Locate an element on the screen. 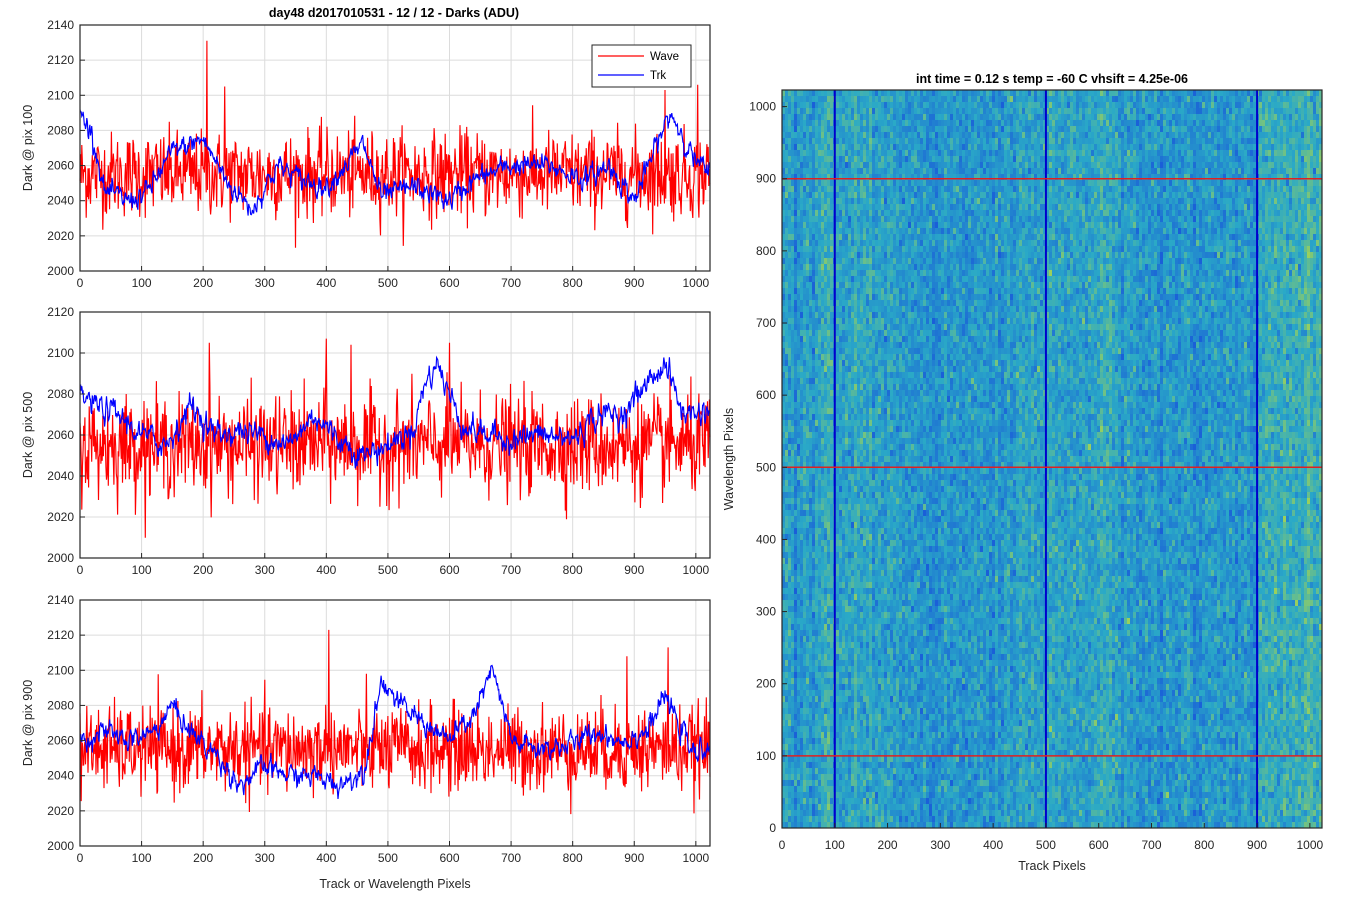  x-tick-label: 200 is located at coordinates (203, 858).